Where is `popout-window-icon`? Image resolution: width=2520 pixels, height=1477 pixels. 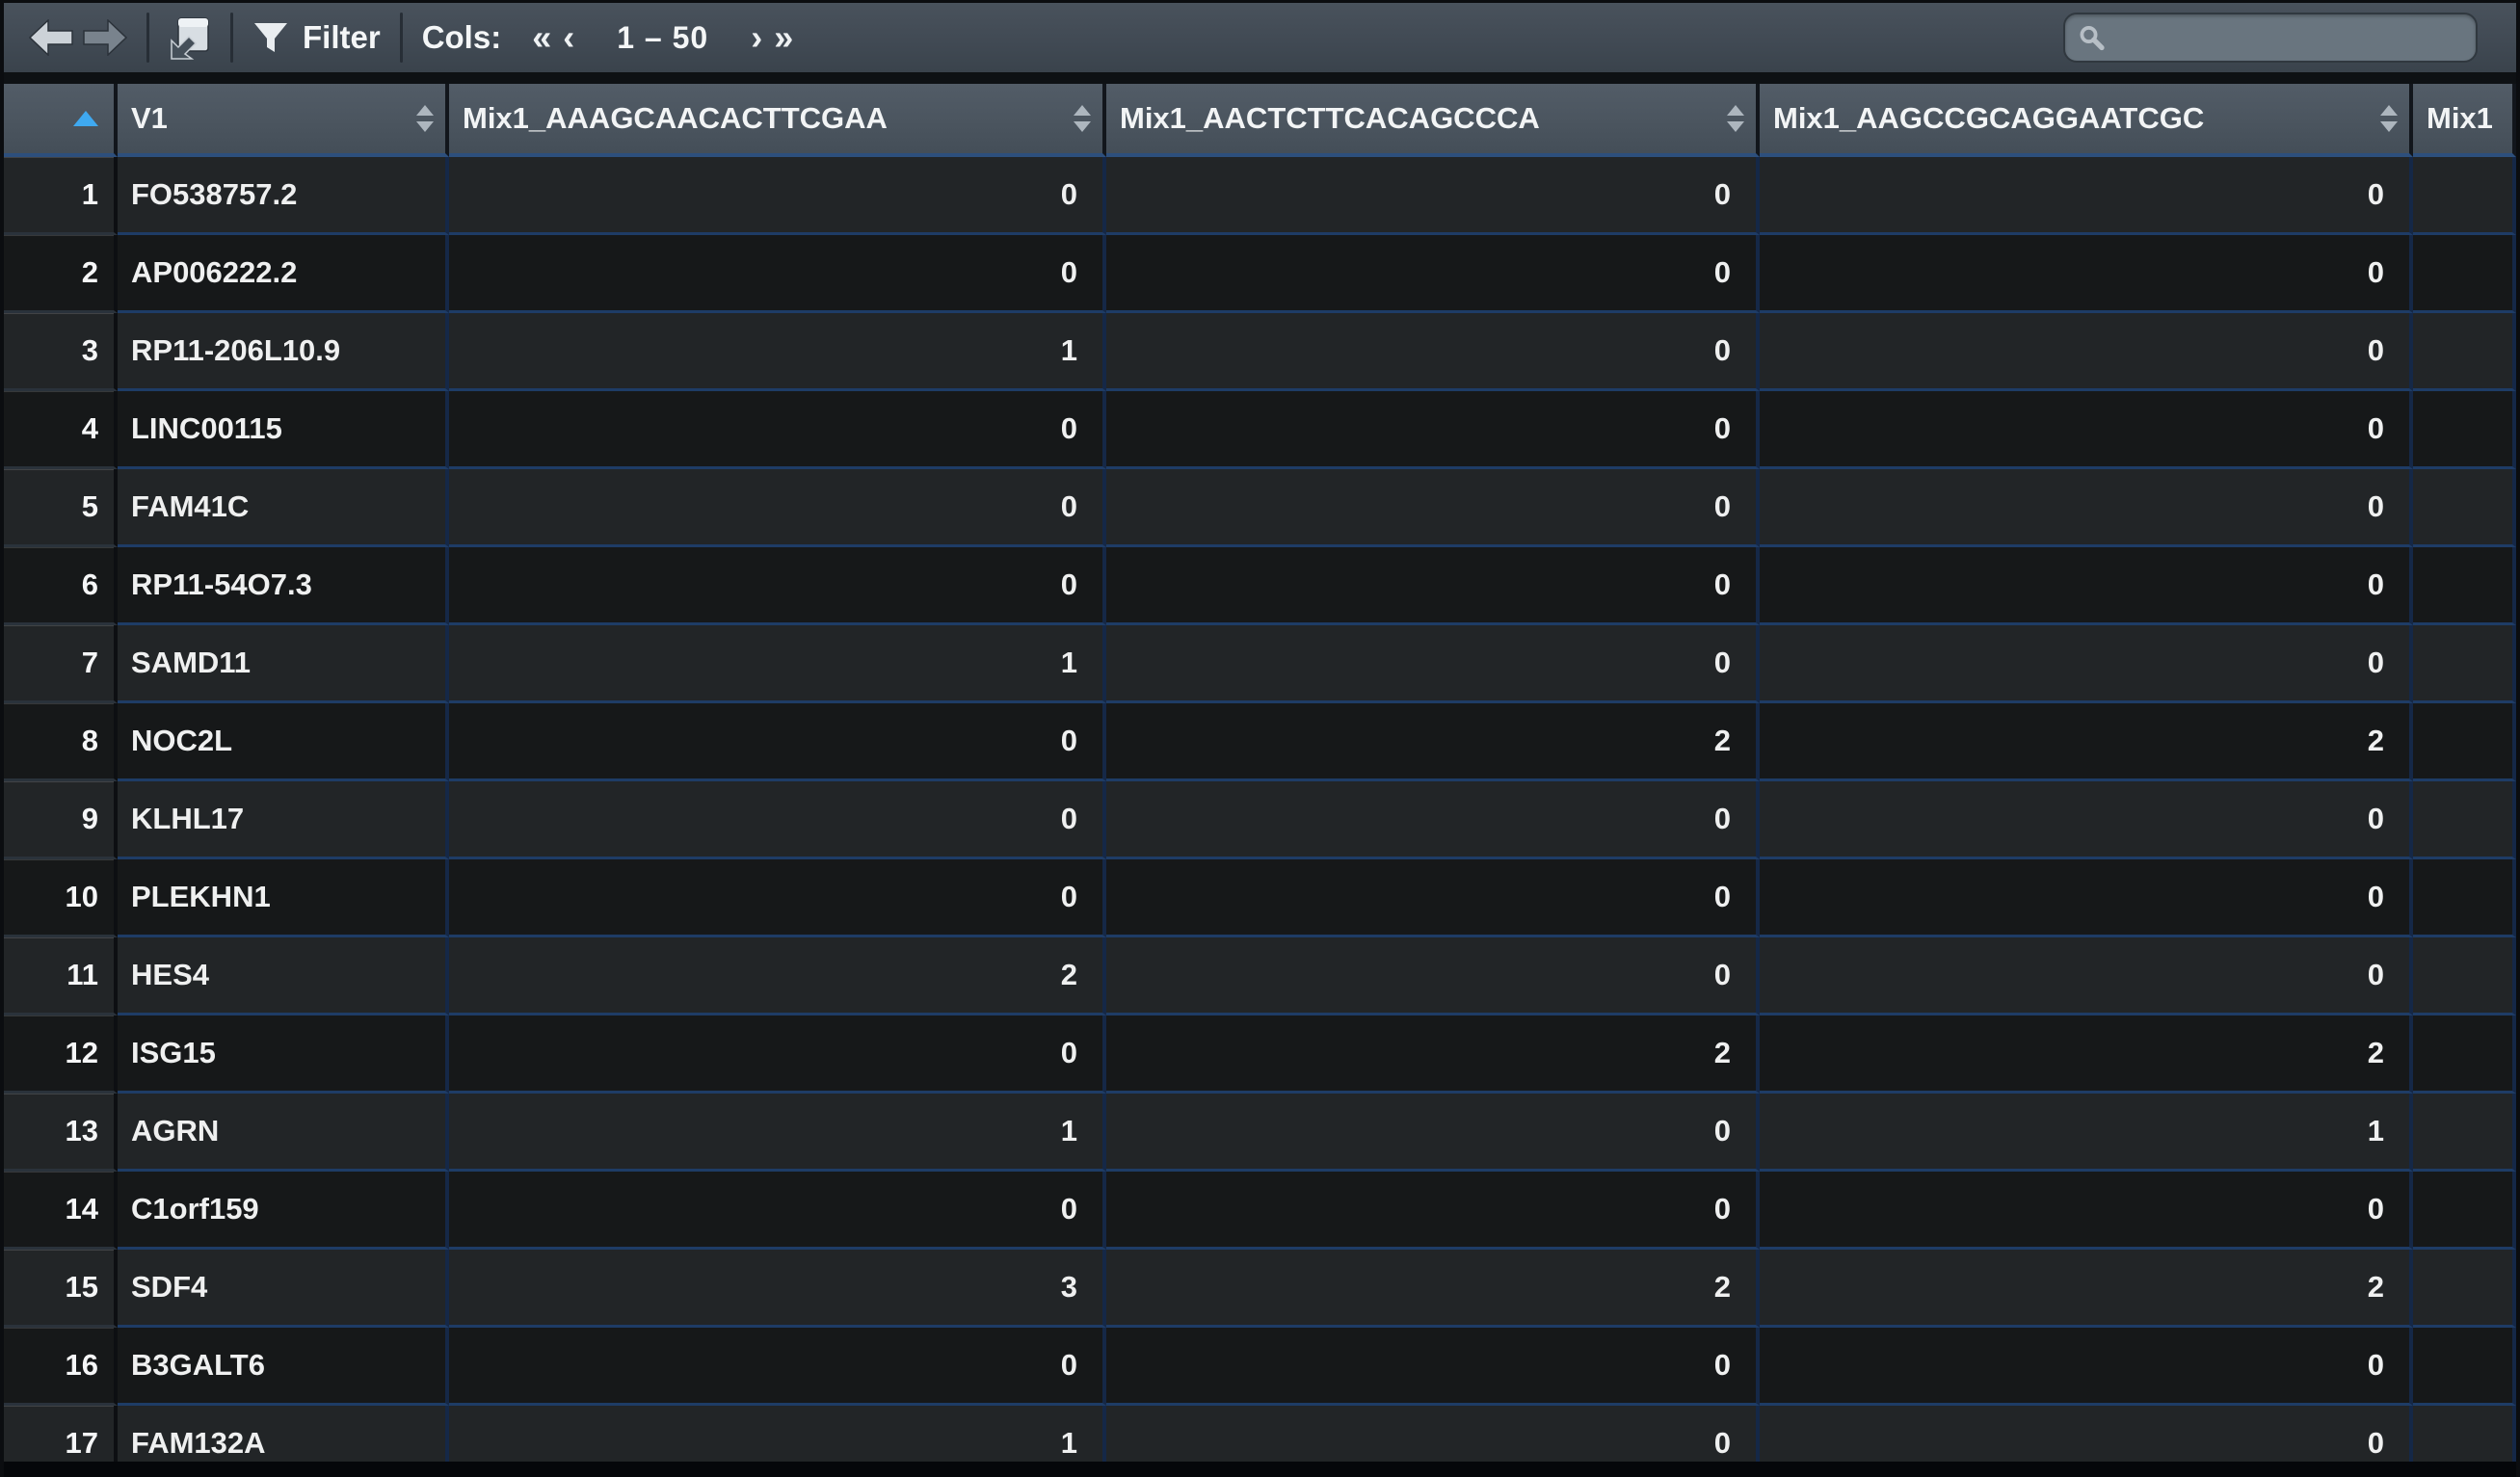 popout-window-icon is located at coordinates (190, 38).